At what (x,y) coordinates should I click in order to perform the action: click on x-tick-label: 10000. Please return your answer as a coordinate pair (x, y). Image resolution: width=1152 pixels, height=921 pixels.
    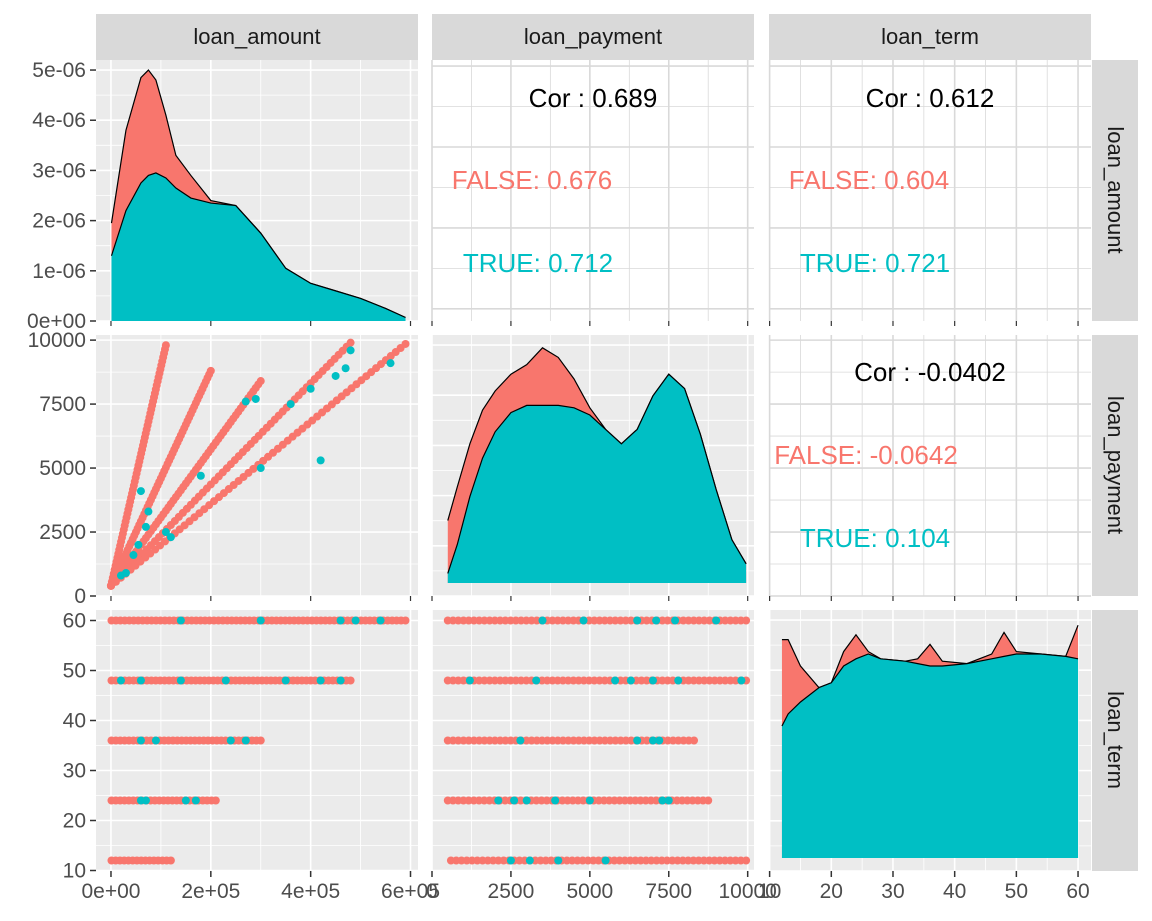
    Looking at the image, I should click on (747, 891).